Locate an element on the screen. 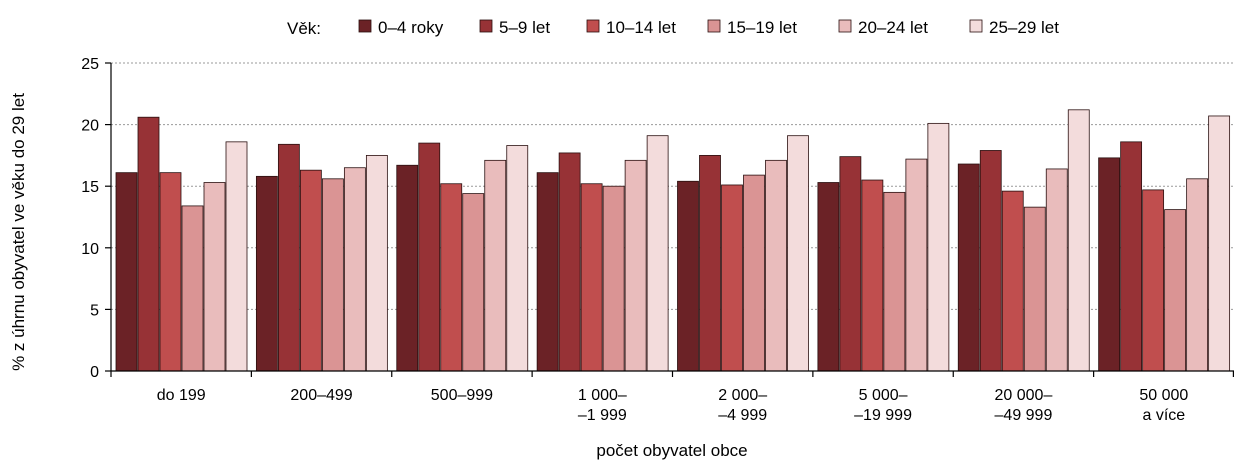 This screenshot has width=1234, height=461. x-tick-label: –1 999 is located at coordinates (602, 415).